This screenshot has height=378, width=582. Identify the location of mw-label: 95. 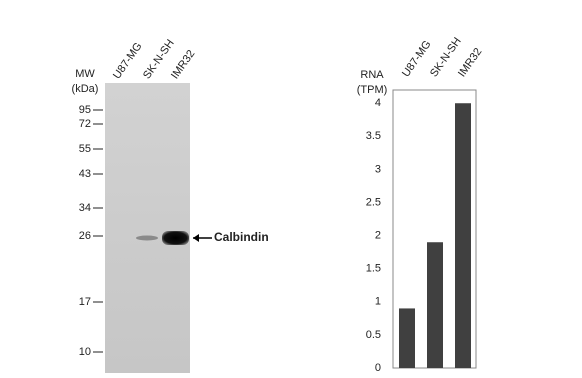
(85, 110).